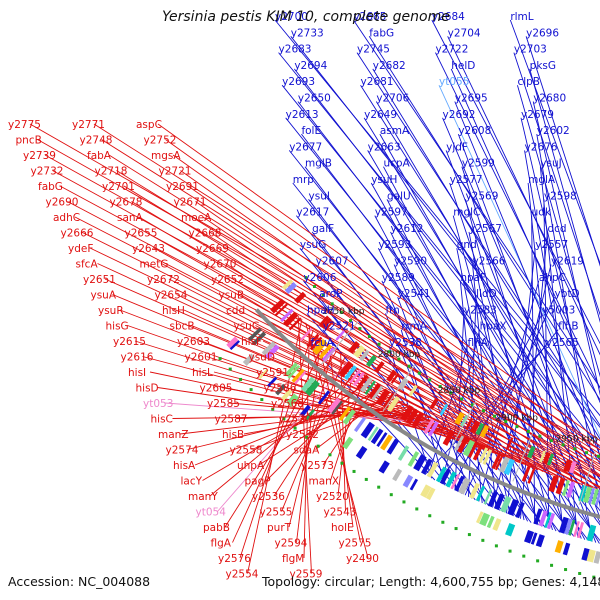 The height and width of the screenshot is (600, 600). Describe the element at coordinates (280, 389) in the screenshot. I see `reverse-gene-label: y2586` at that location.